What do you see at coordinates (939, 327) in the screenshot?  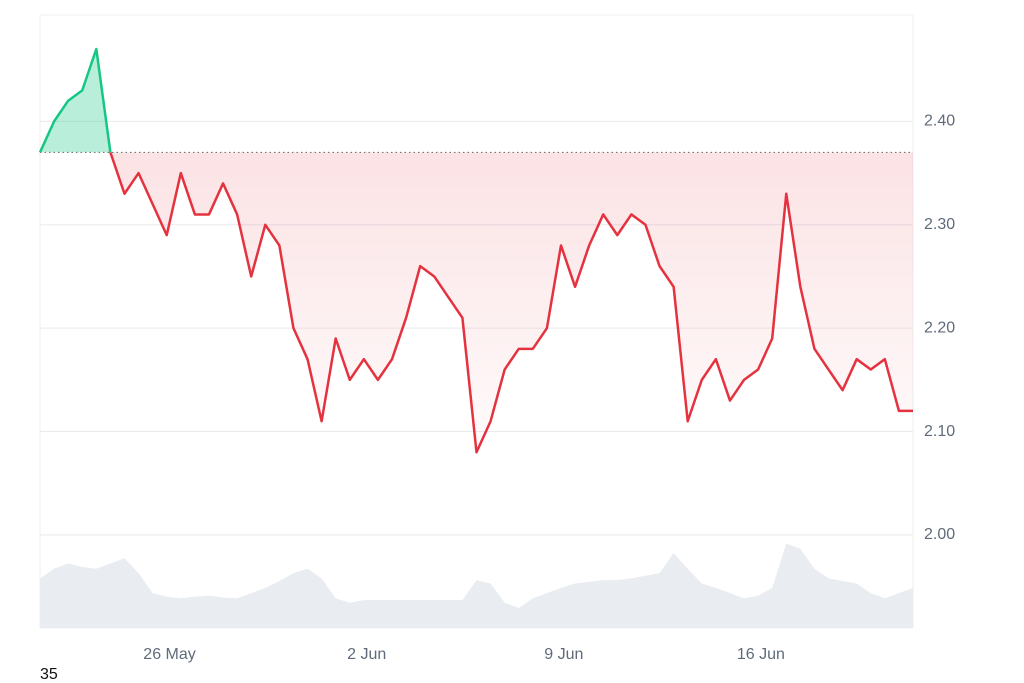 I see `y-tick-label: 2.20` at bounding box center [939, 327].